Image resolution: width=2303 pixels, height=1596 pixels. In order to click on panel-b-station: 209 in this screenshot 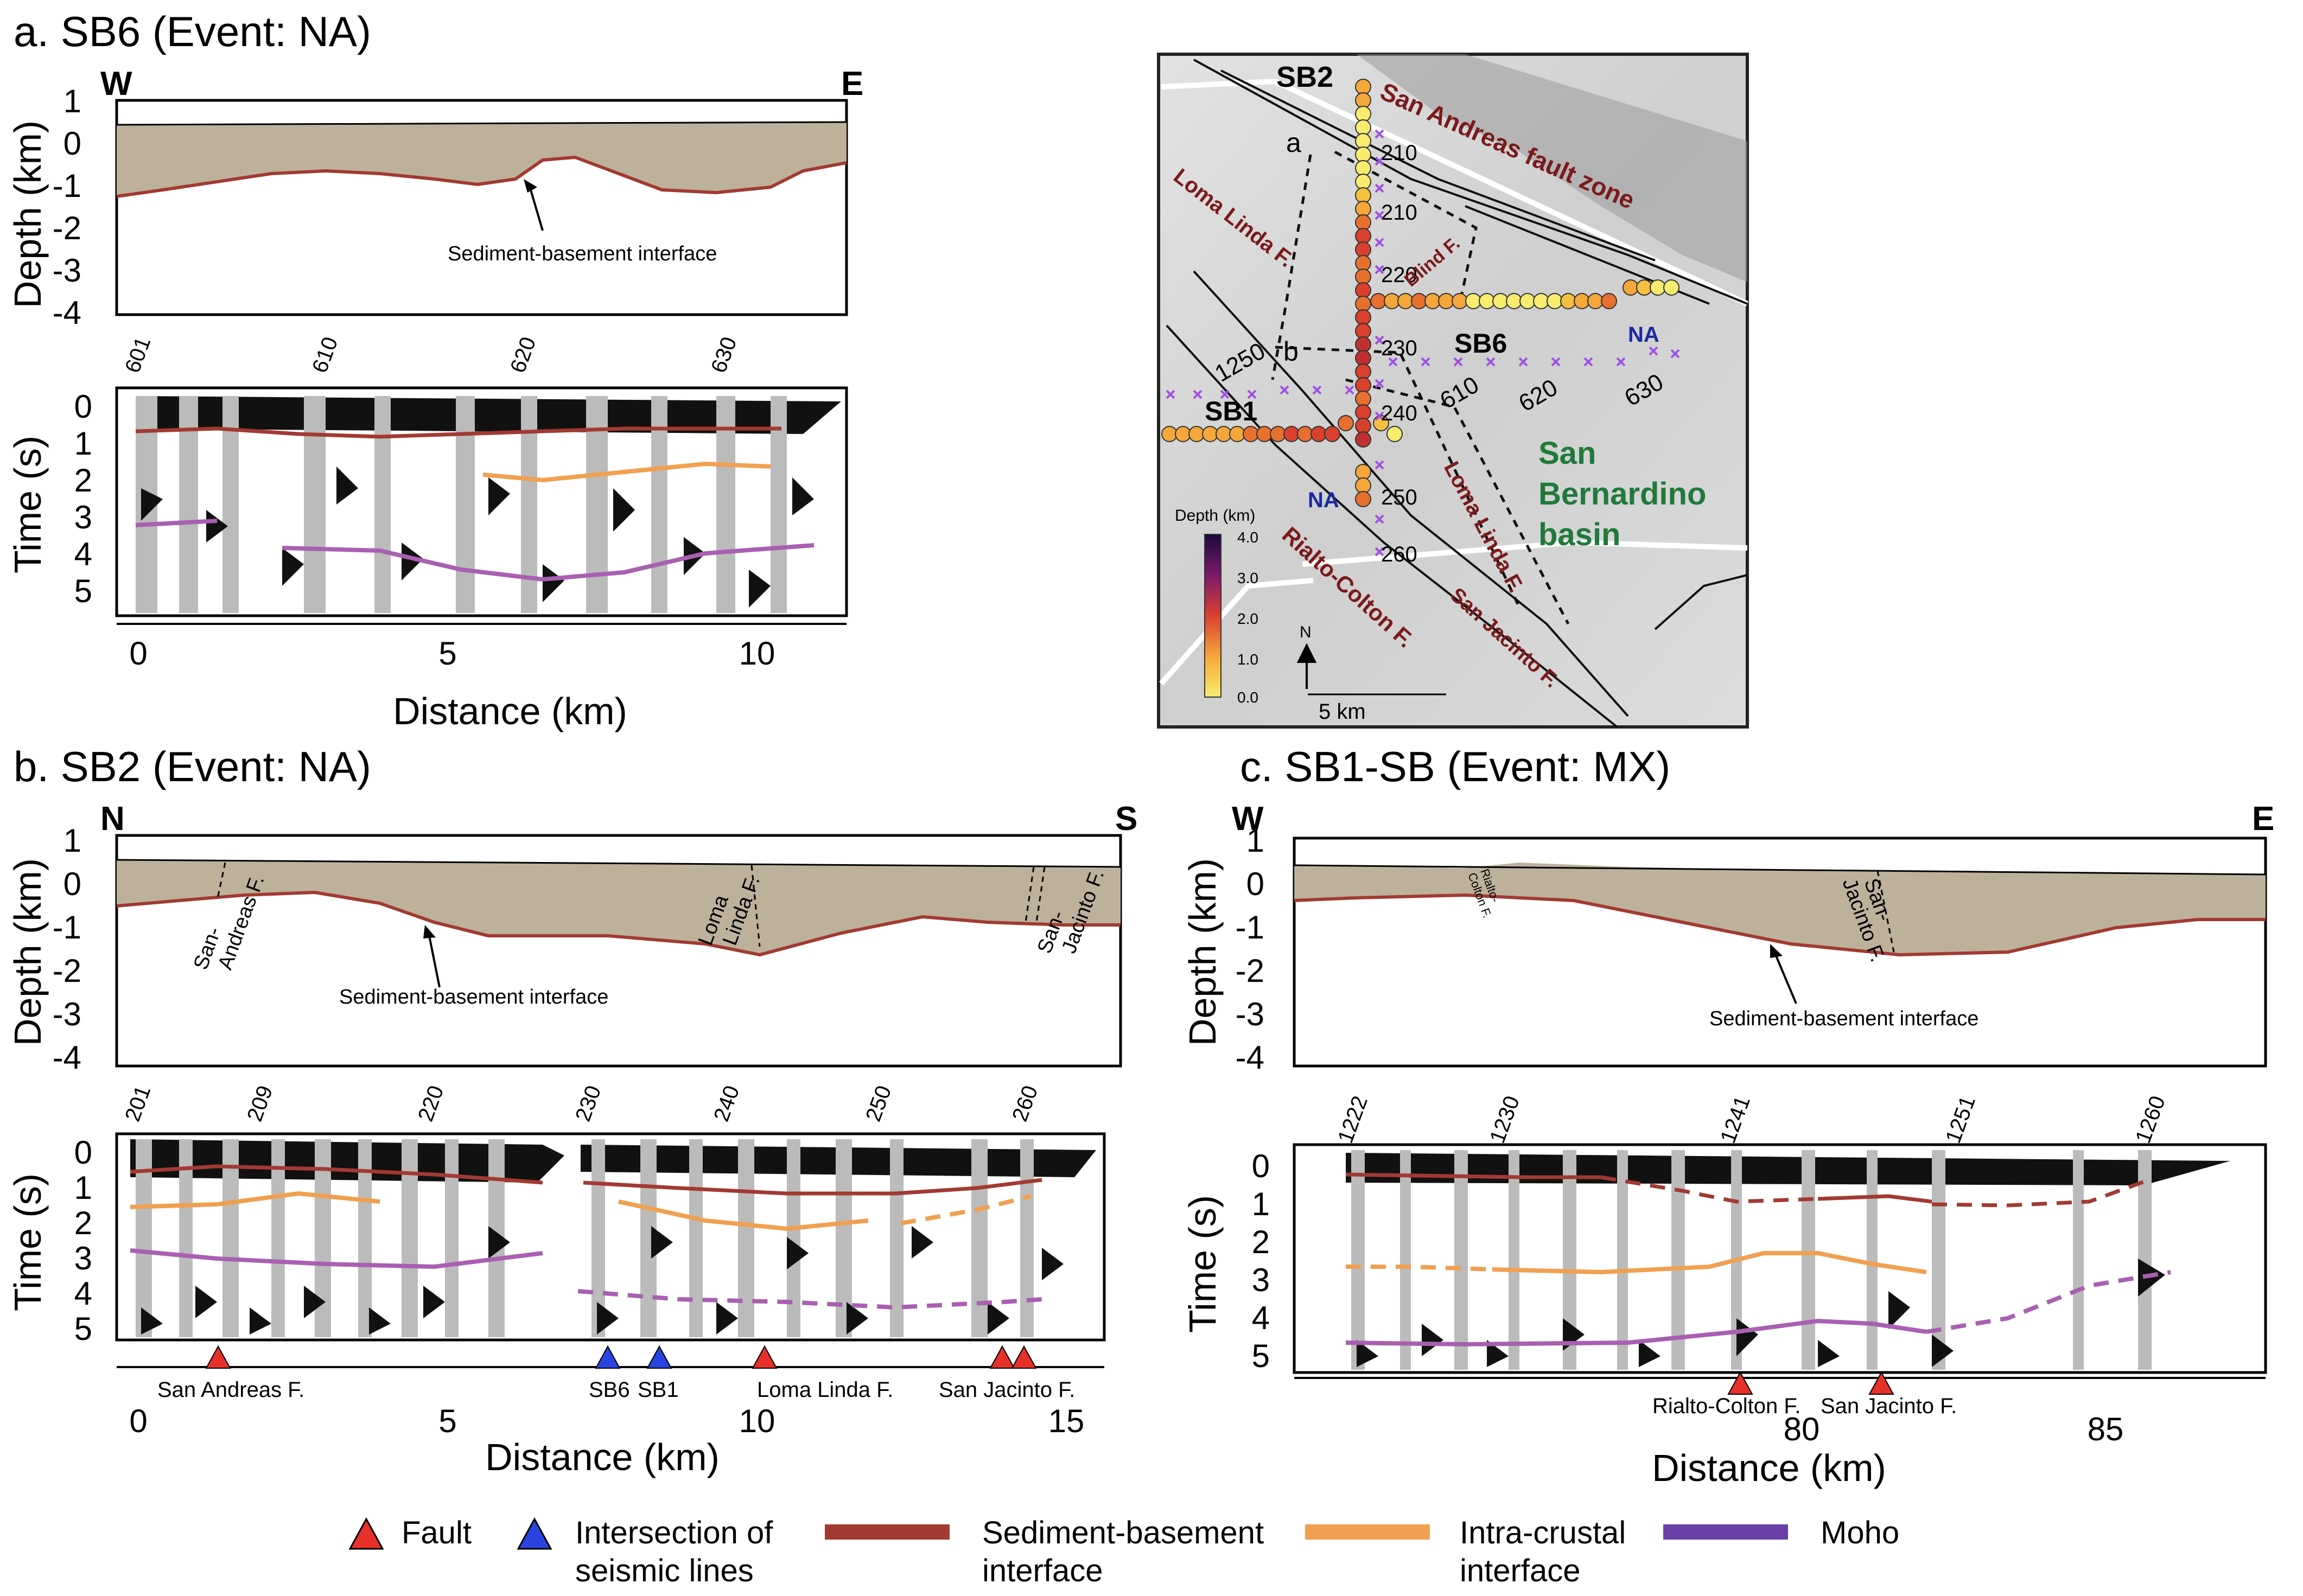, I will do `click(260, 1103)`.